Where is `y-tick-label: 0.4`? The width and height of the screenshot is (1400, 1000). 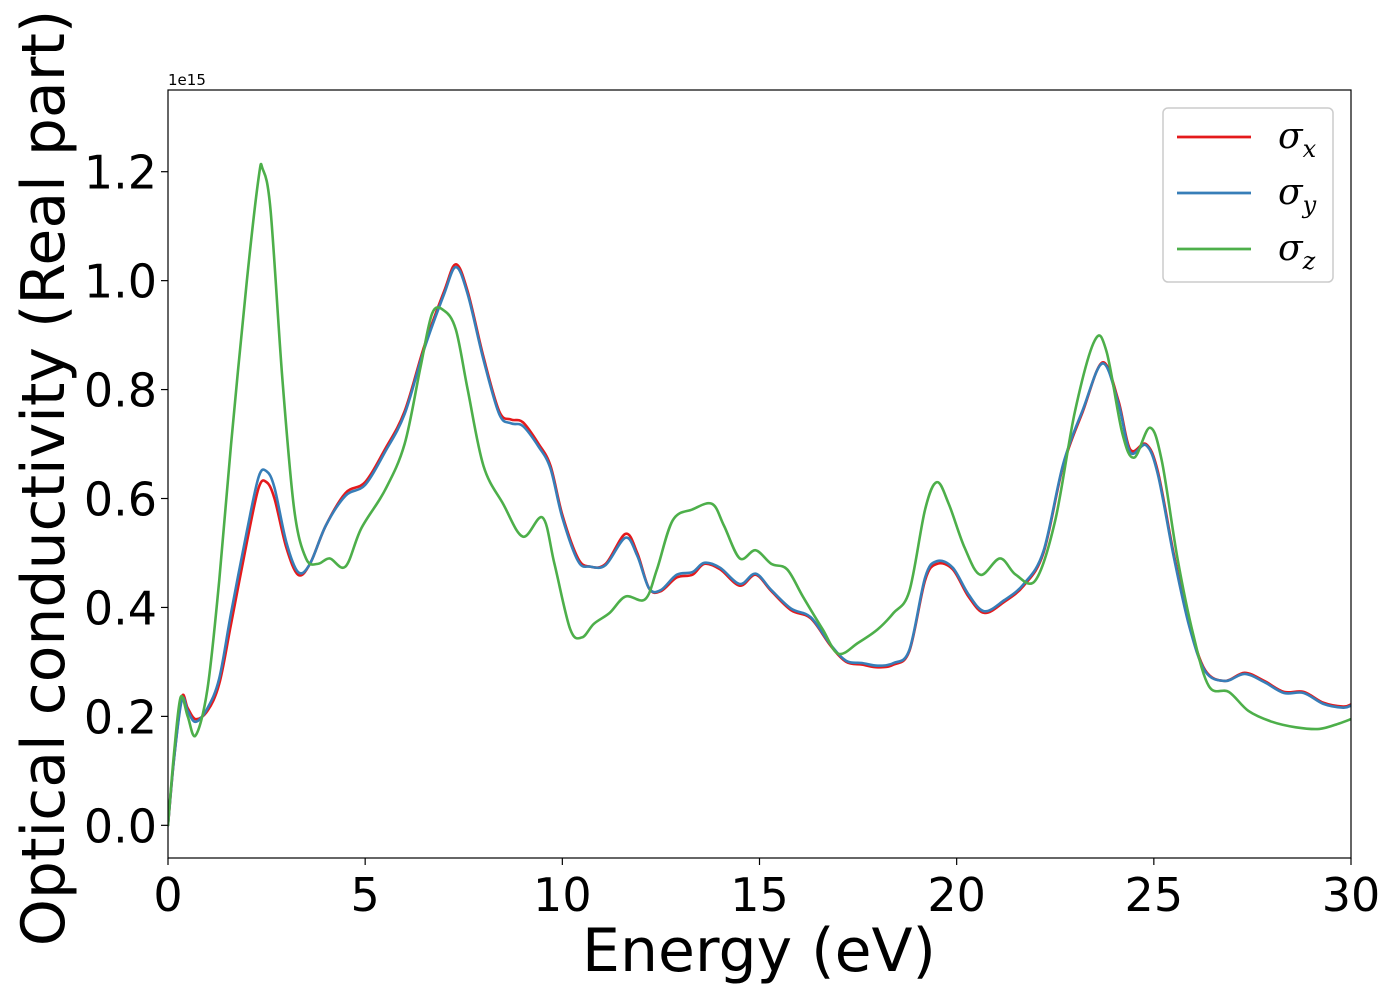 y-tick-label: 0.4 is located at coordinates (120, 608).